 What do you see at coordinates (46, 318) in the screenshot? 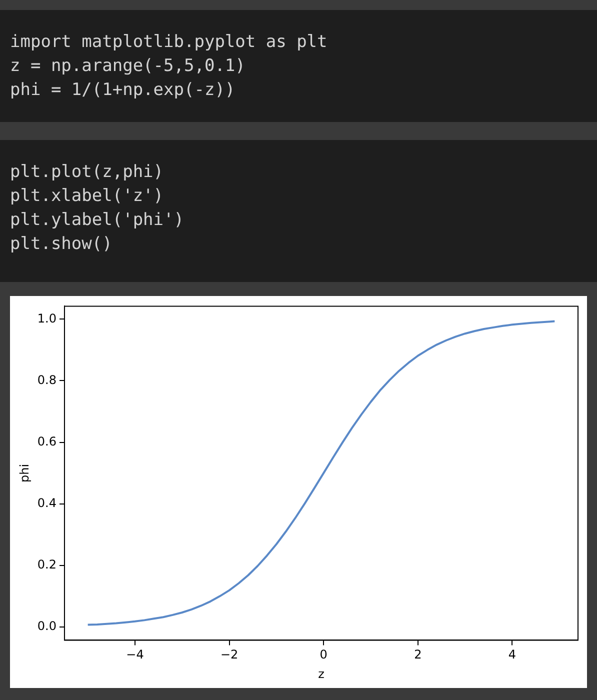
I see `y-tick-label: 1.0` at bounding box center [46, 318].